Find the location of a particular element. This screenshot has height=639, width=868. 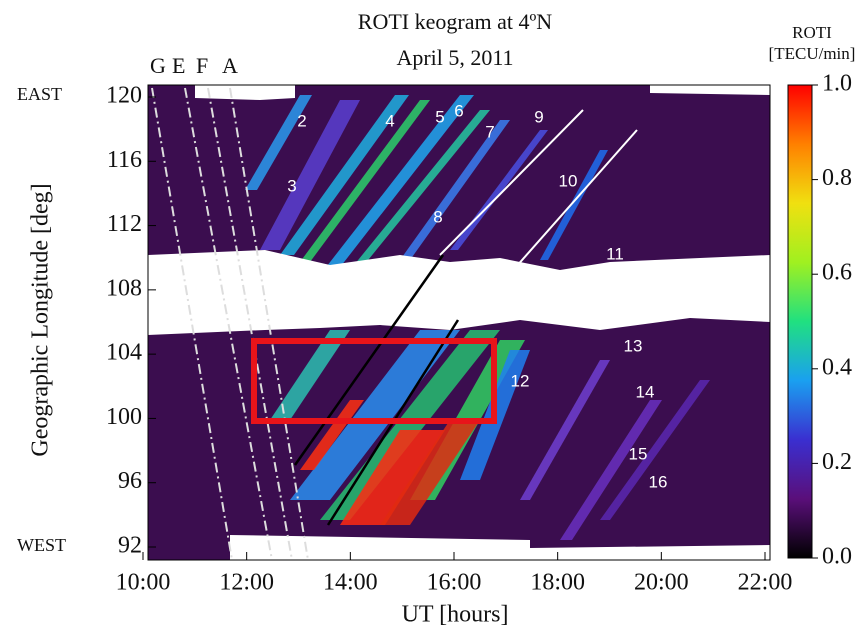

x-tick-label: 16:00 is located at coordinates (454, 583).